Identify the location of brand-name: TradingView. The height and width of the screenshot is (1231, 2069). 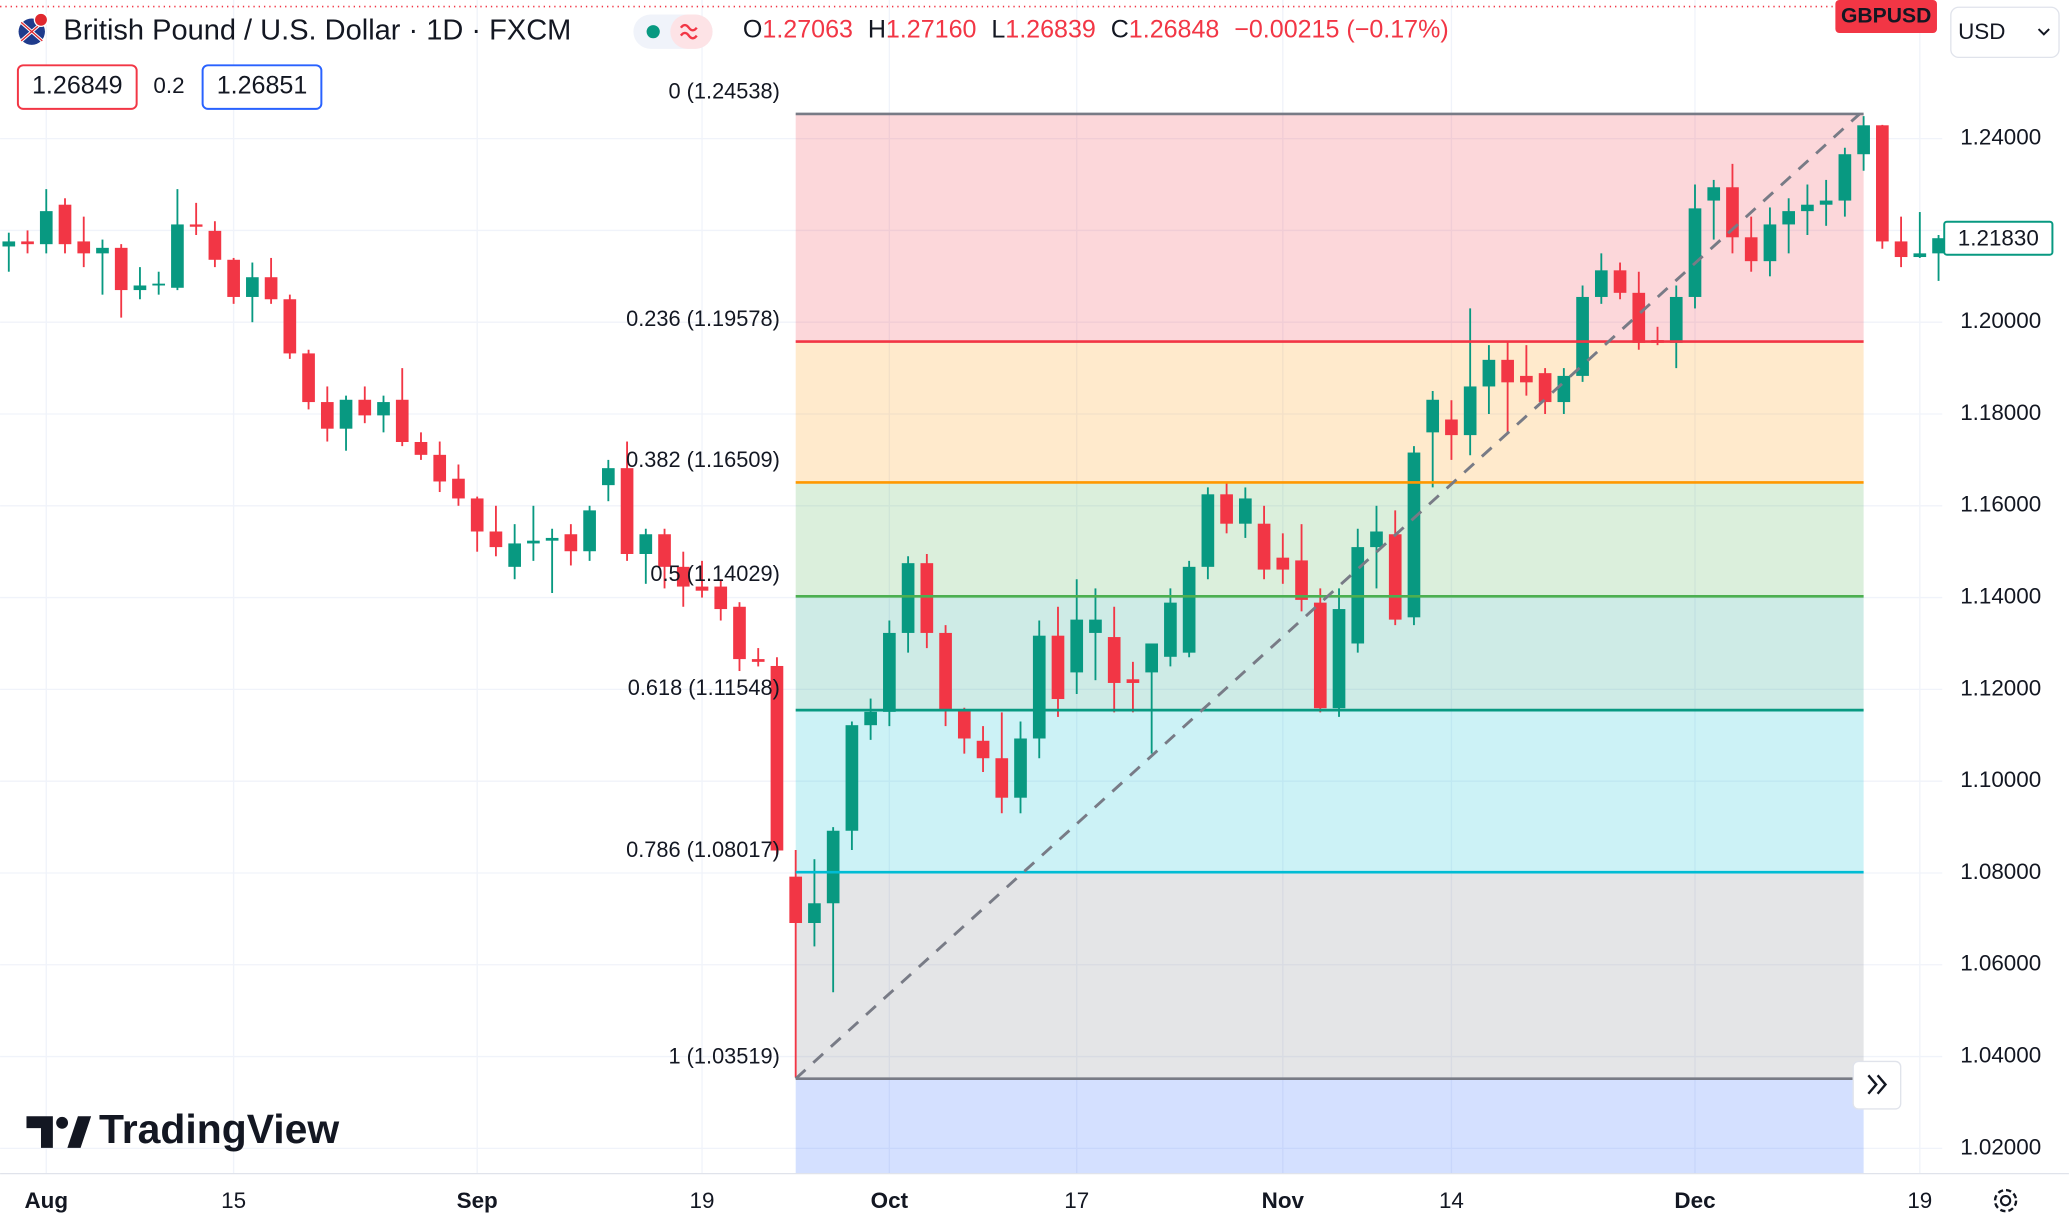
(219, 1129).